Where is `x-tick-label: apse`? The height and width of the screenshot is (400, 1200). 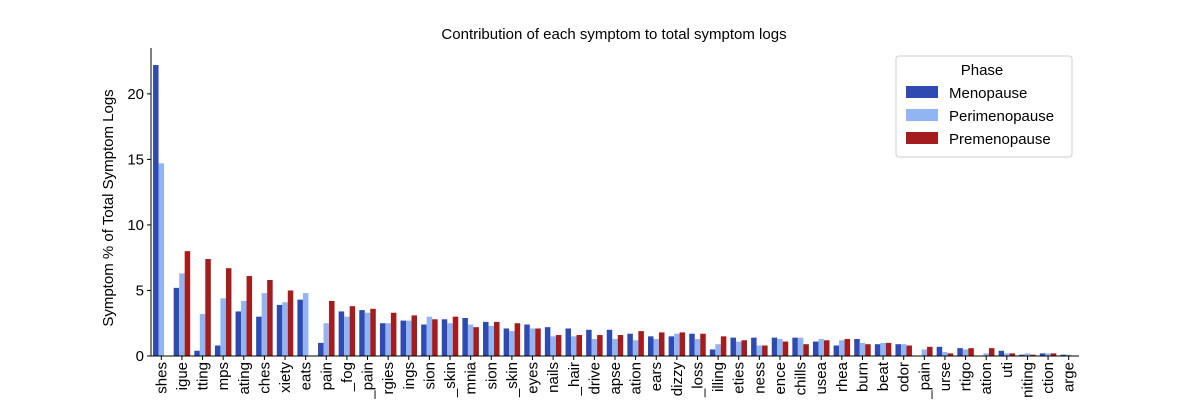
x-tick-label: apse is located at coordinates (615, 378).